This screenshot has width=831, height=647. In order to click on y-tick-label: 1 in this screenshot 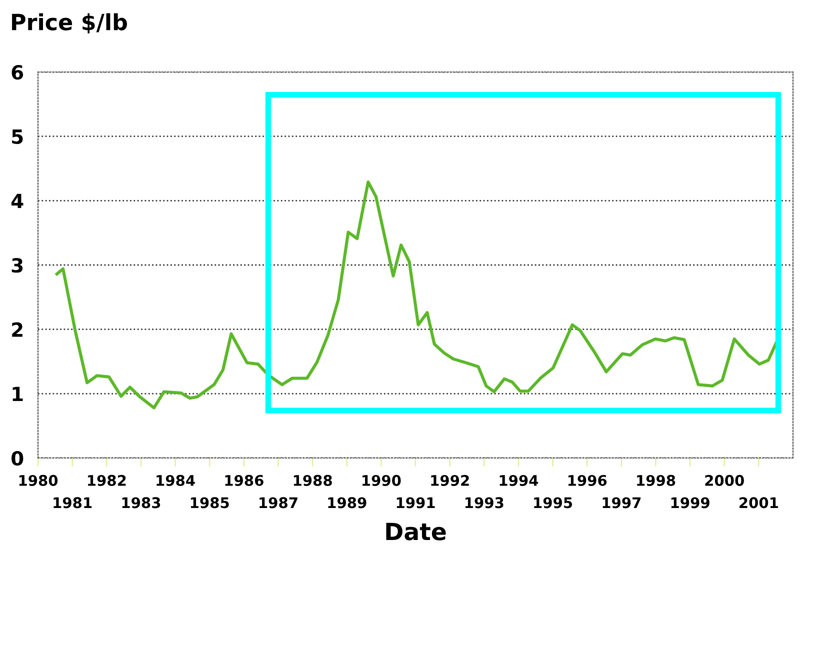, I will do `click(17, 394)`.